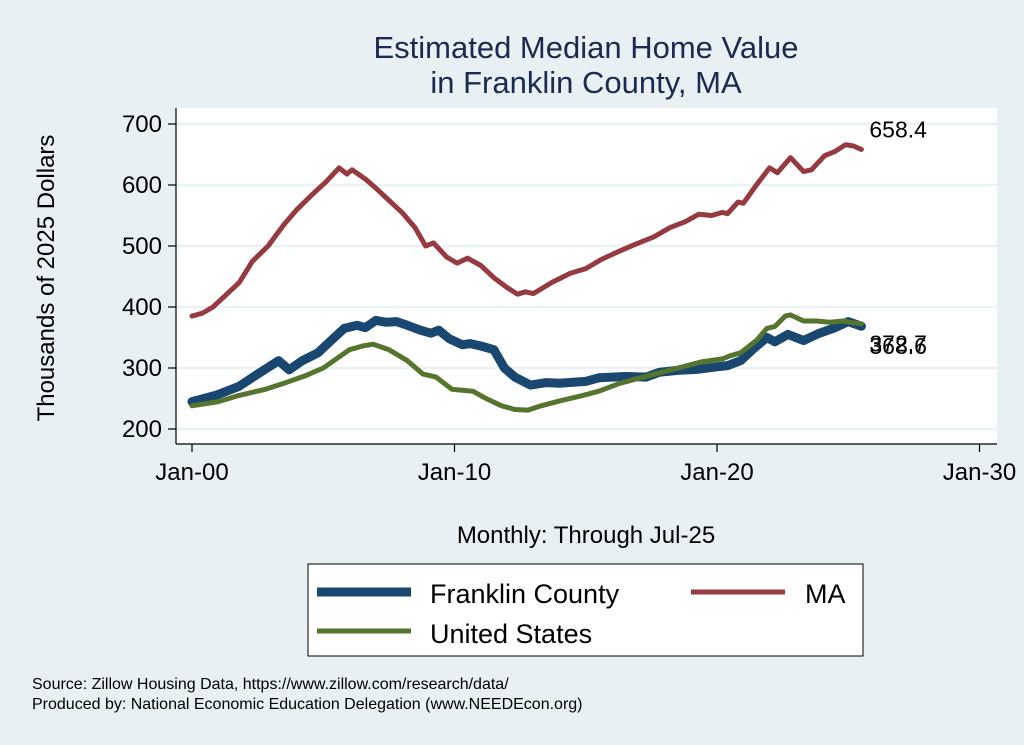  I want to click on end-label-united-states: 372.7, so click(898, 344).